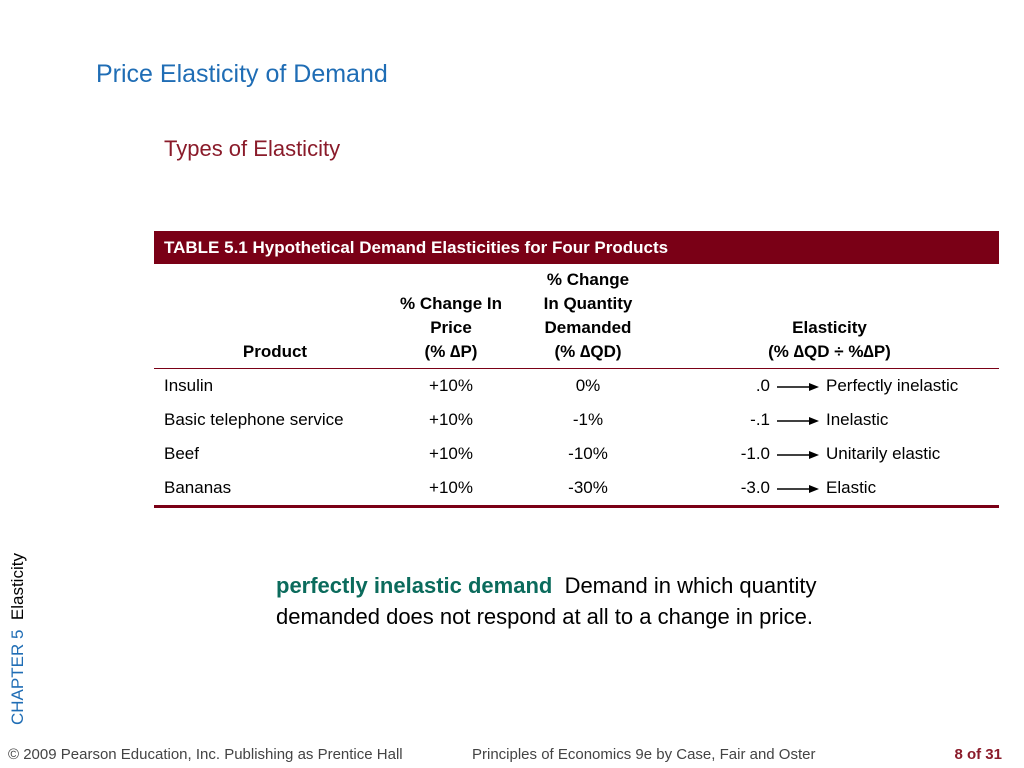 This screenshot has height=768, width=1024. I want to click on page-number: 8 of 31, so click(978, 754).